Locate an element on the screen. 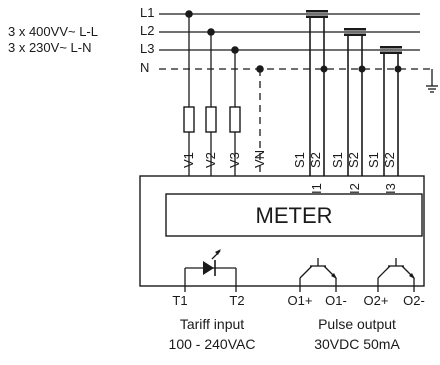 The width and height of the screenshot is (440, 365). ground-icon is located at coordinates (432, 81).